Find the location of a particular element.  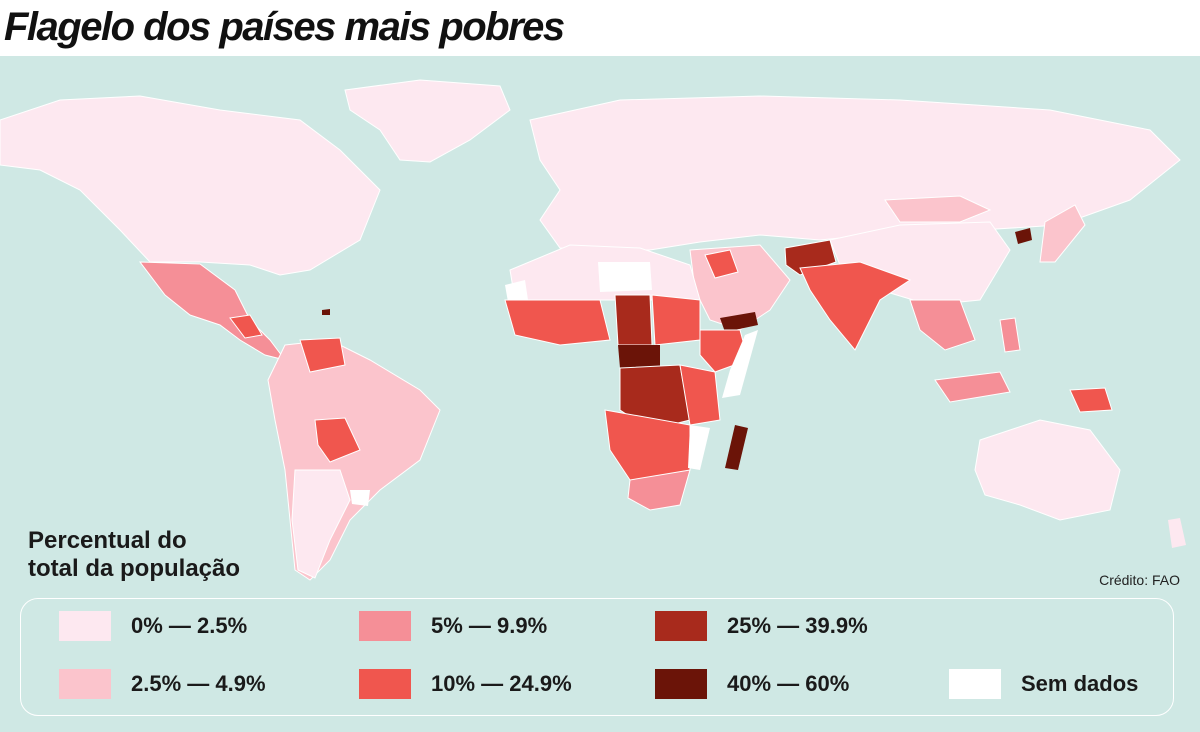

map-title: Flagelo dos países mais pobres is located at coordinates (284, 27).